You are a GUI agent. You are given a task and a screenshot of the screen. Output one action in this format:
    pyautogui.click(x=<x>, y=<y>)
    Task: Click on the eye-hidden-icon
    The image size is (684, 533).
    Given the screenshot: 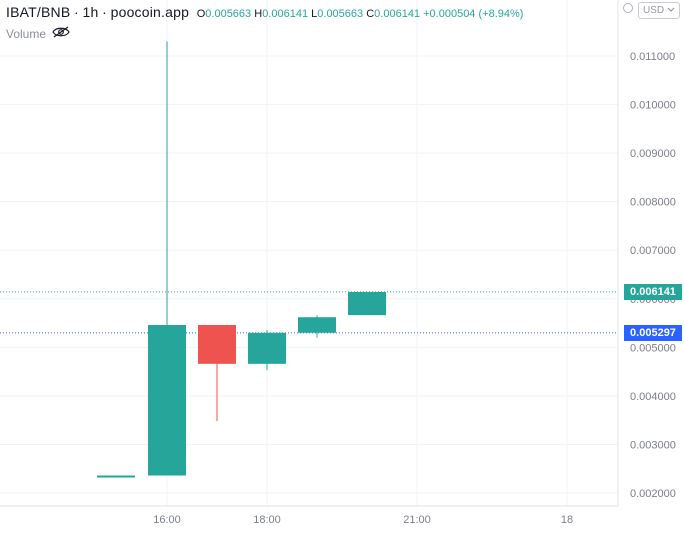 What is the action you would take?
    pyautogui.click(x=61, y=33)
    